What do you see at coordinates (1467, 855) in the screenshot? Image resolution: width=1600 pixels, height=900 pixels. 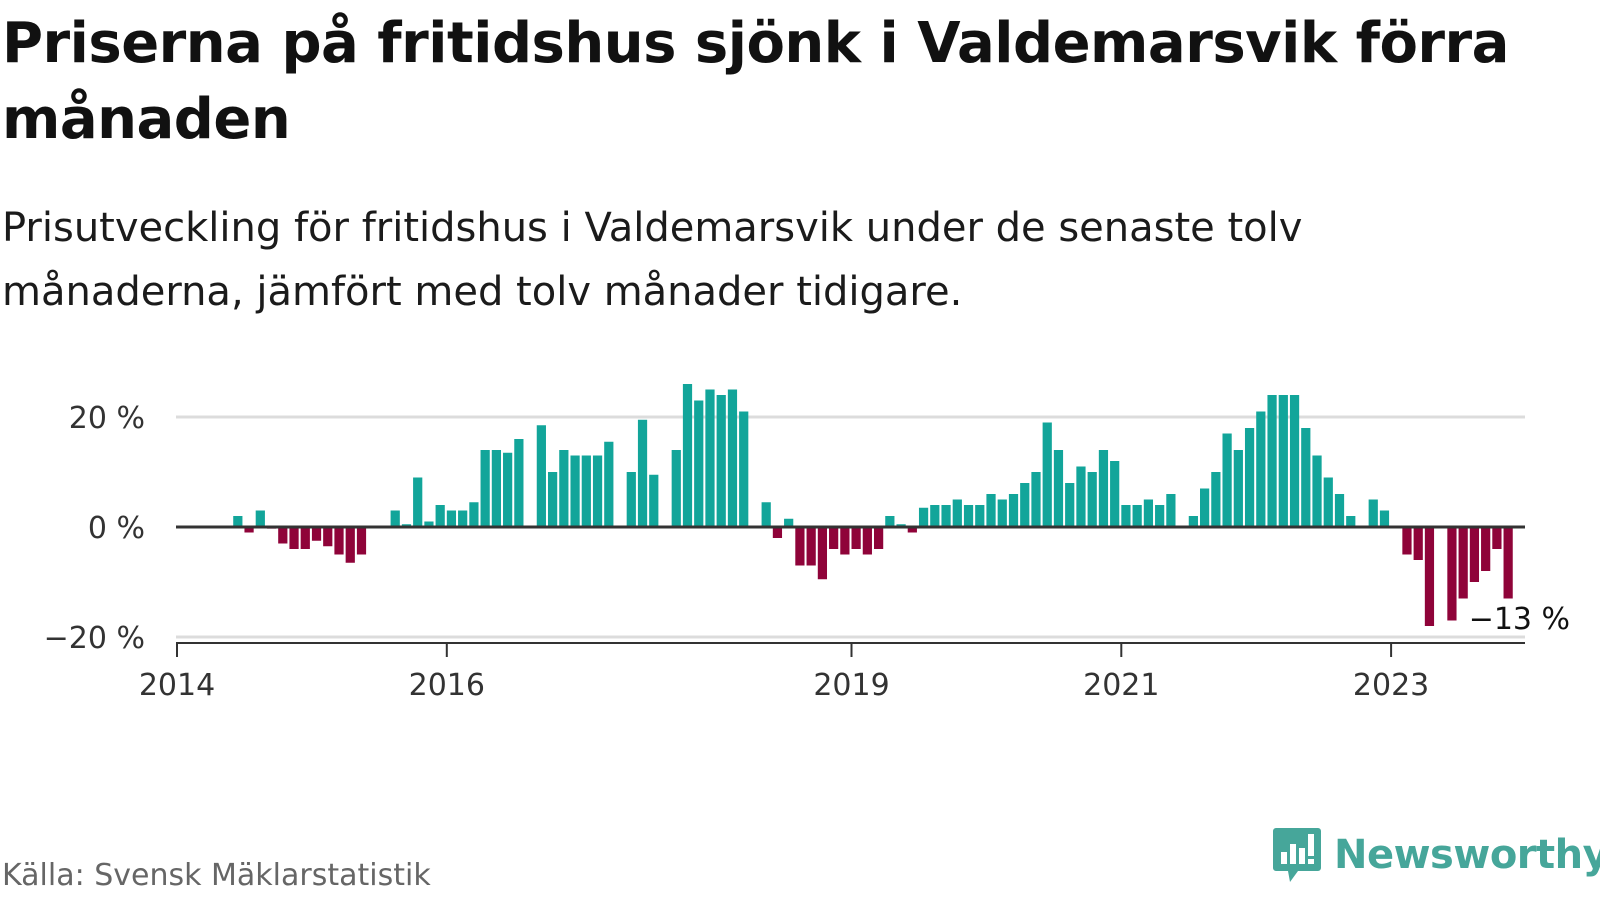 I see `brand-name: Newsworthy` at bounding box center [1467, 855].